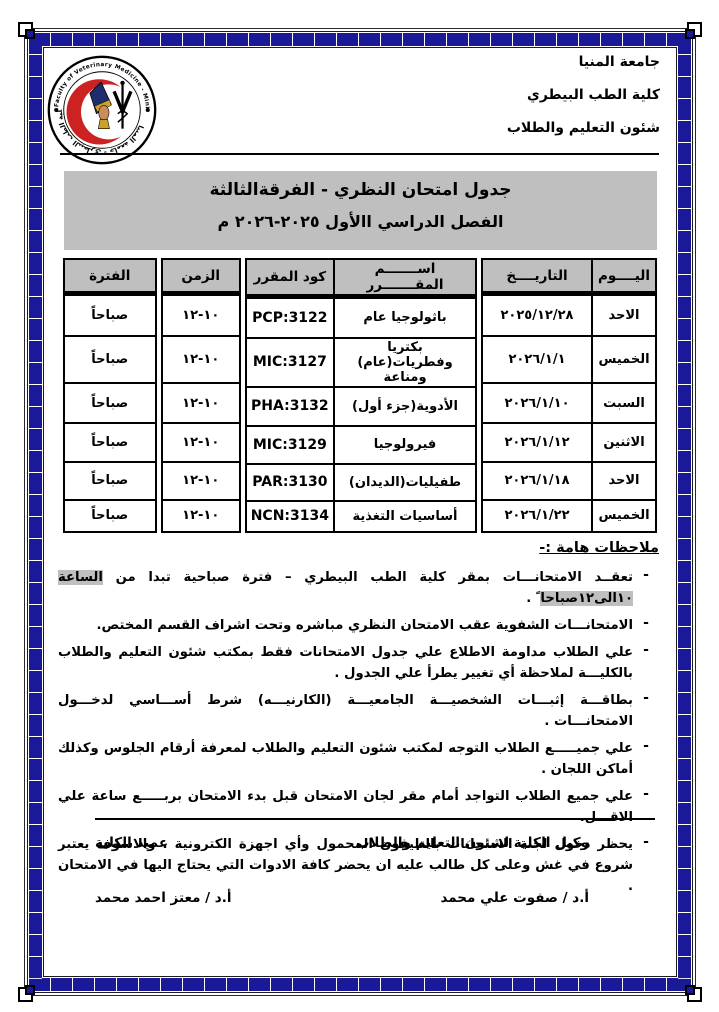 The width and height of the screenshot is (719, 1012). Describe the element at coordinates (132, 843) in the screenshot. I see `dean-title: عميد الكلية` at that location.